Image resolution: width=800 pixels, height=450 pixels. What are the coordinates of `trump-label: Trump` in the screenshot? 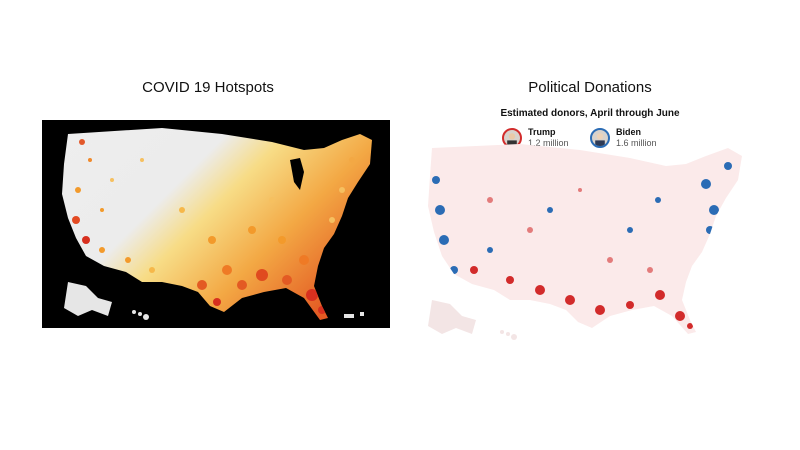 It's located at (542, 132).